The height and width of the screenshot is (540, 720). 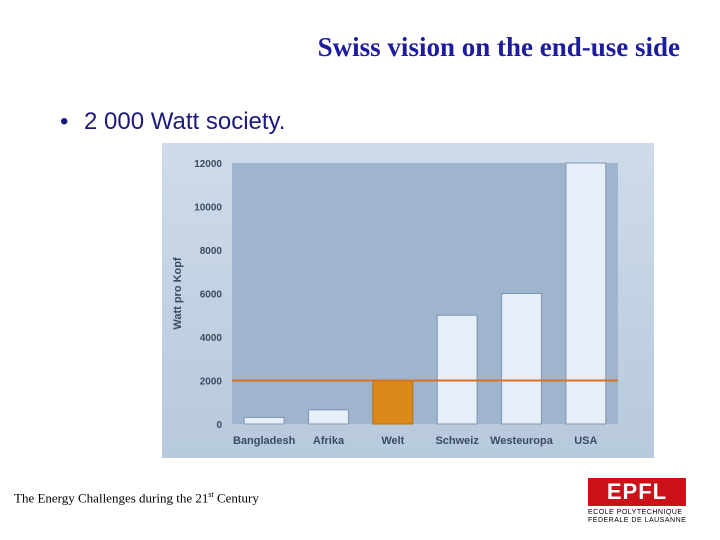 What do you see at coordinates (178, 293) in the screenshot?
I see `y-axis-label: Watt pro Kopf` at bounding box center [178, 293].